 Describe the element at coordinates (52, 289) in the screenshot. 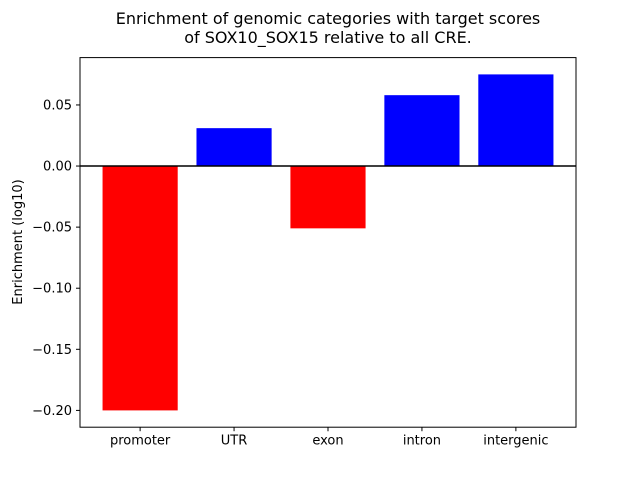

I see `y-tick-label: −0.10` at that location.